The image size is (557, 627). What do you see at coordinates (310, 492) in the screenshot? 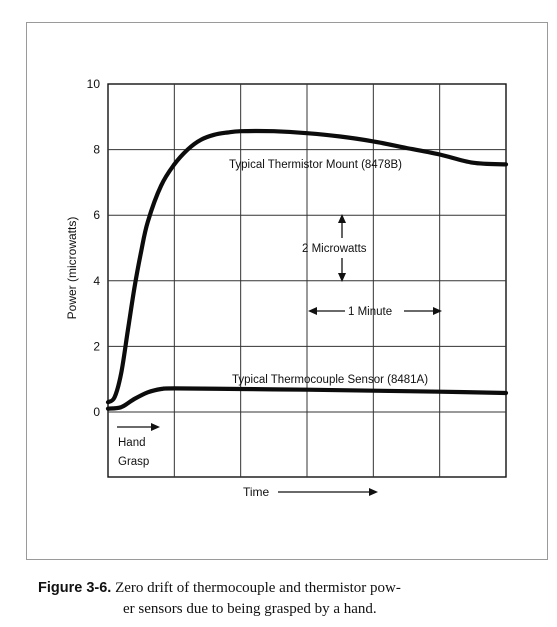
I see `x-axis-annotation: Time` at bounding box center [310, 492].